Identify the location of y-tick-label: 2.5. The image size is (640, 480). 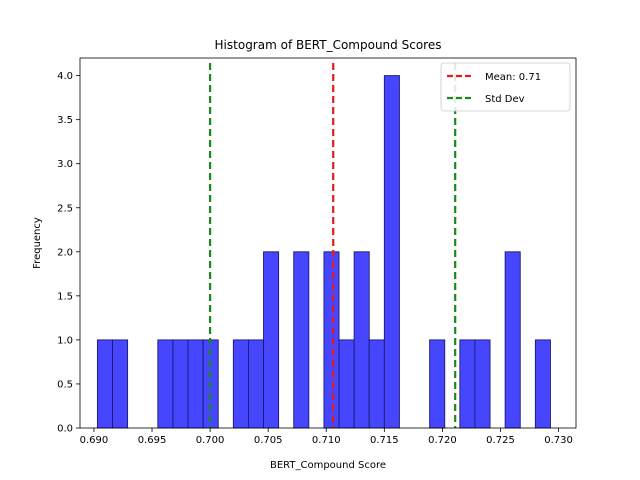
(65, 208).